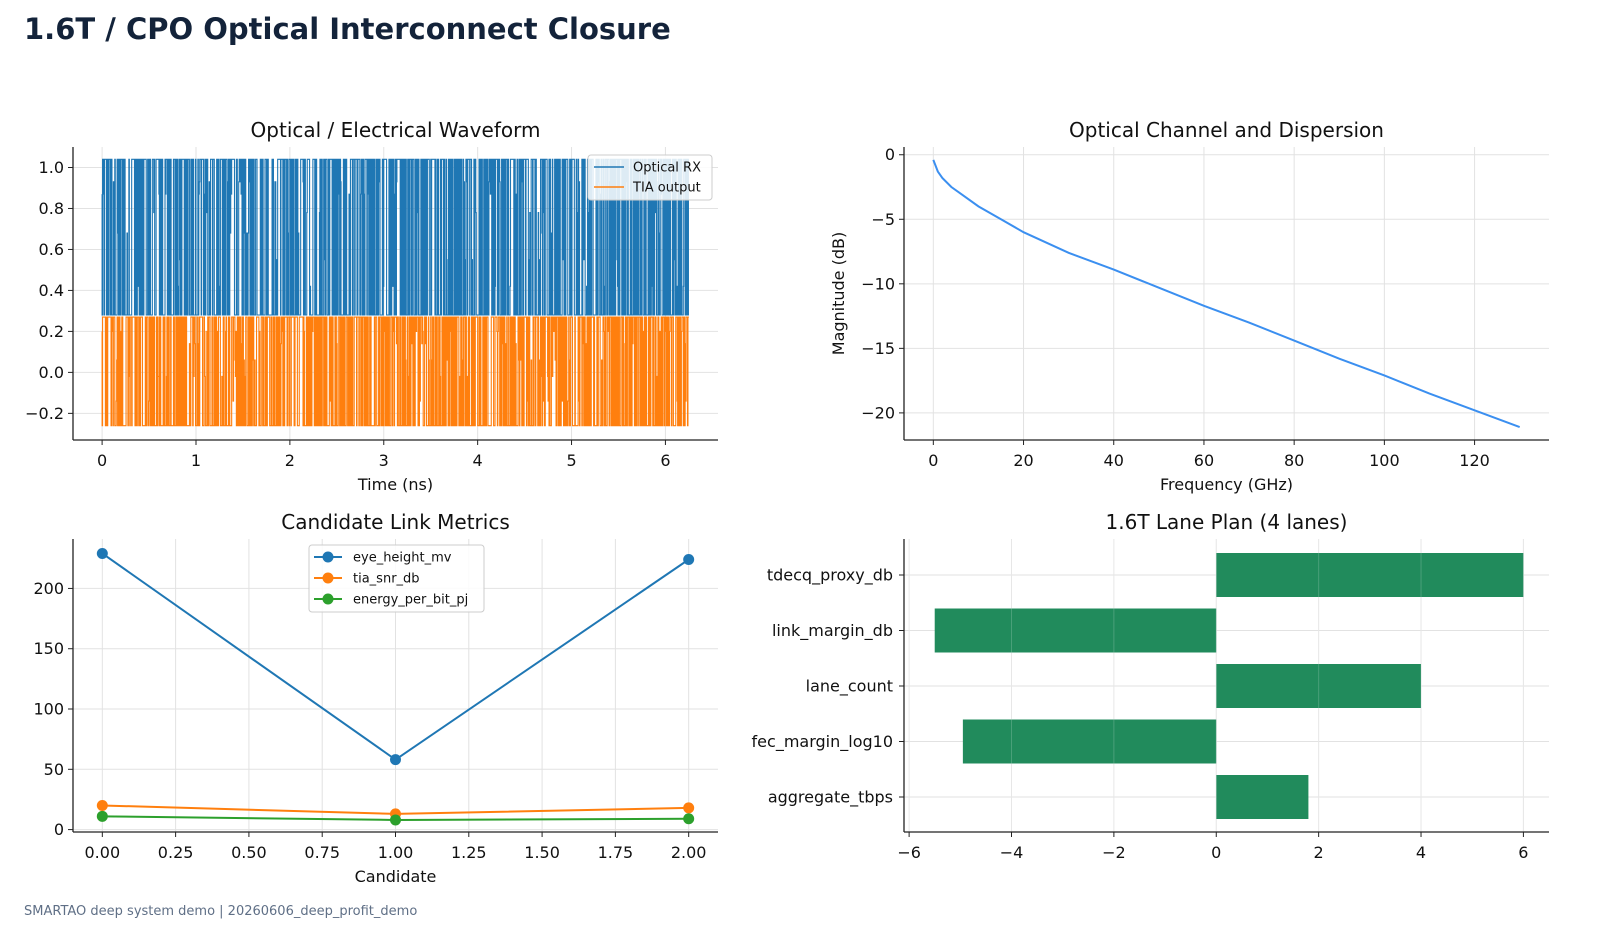 Image resolution: width=1600 pixels, height=947 pixels. Describe the element at coordinates (1023, 460) in the screenshot. I see `x-tick-label: 20` at that location.